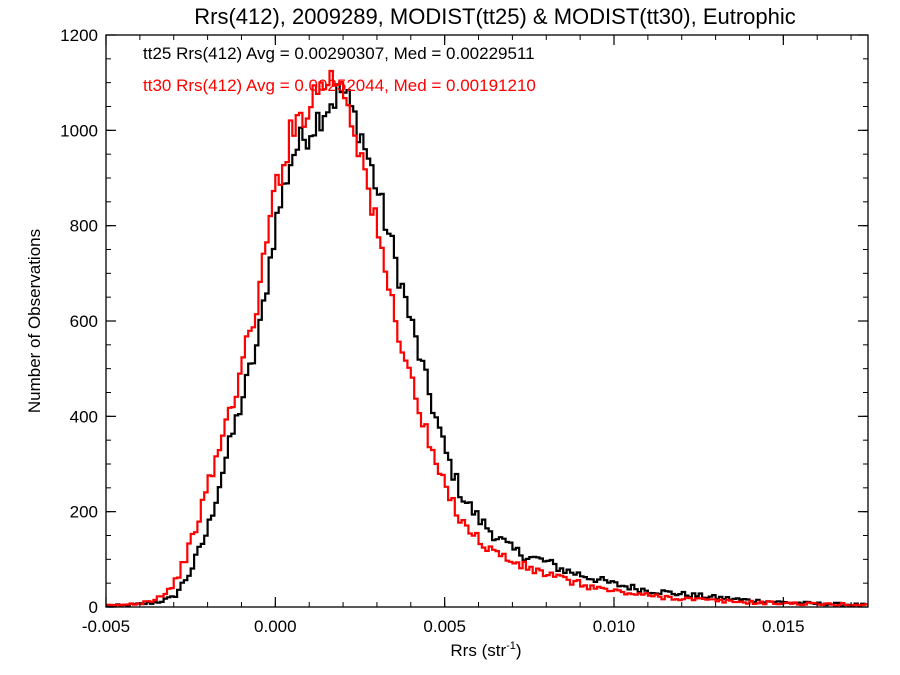  What do you see at coordinates (34, 321) in the screenshot?
I see `y-axis-label: Number of Observations` at bounding box center [34, 321].